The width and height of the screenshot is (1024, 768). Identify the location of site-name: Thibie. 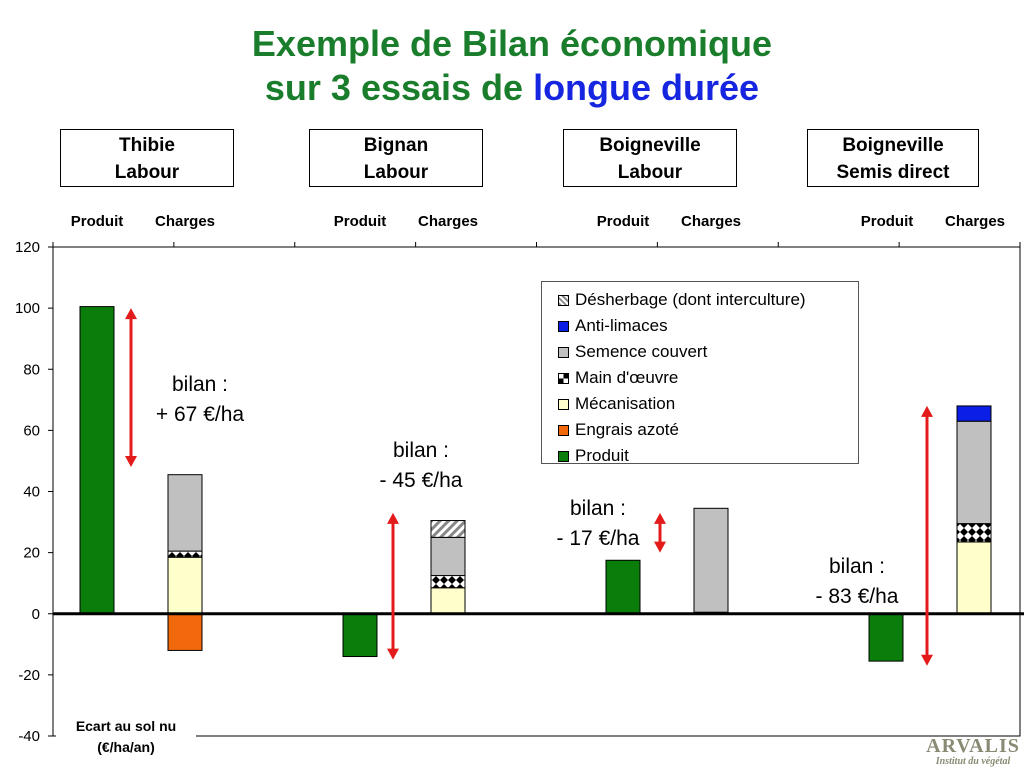
(147, 145).